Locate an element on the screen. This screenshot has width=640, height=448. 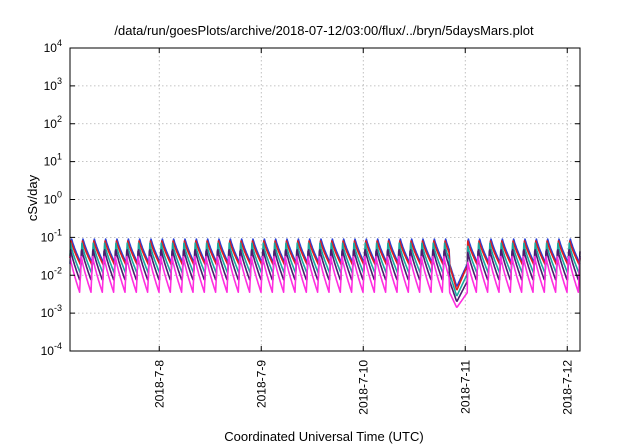
y-tick-label: 10⁻¹ is located at coordinates (51, 235).